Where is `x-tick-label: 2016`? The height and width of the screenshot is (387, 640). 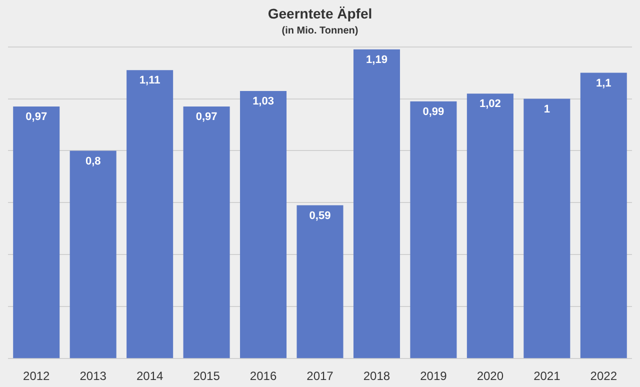 x-tick-label: 2016 is located at coordinates (263, 376).